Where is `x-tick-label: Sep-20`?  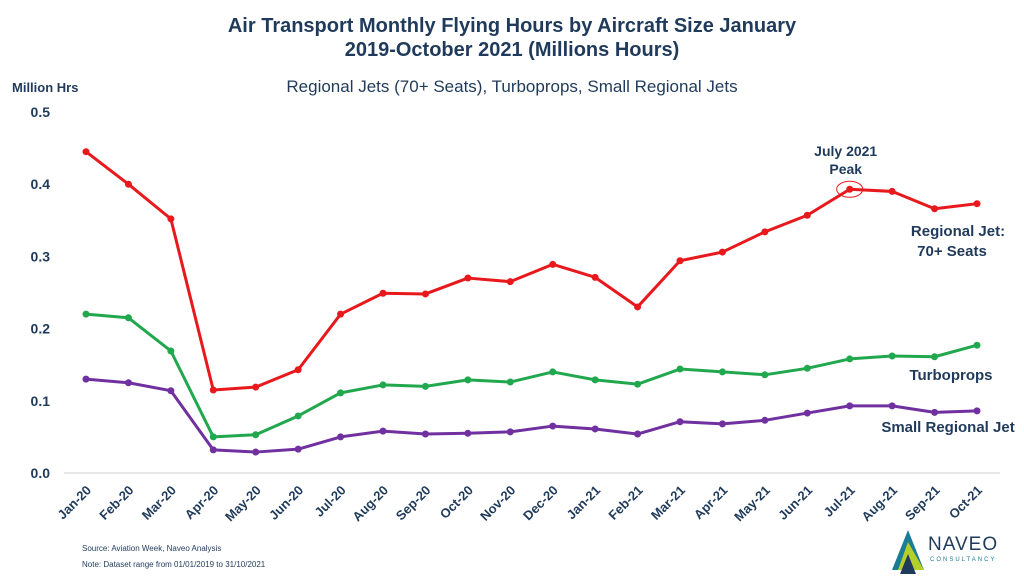
x-tick-label: Sep-20 is located at coordinates (413, 503).